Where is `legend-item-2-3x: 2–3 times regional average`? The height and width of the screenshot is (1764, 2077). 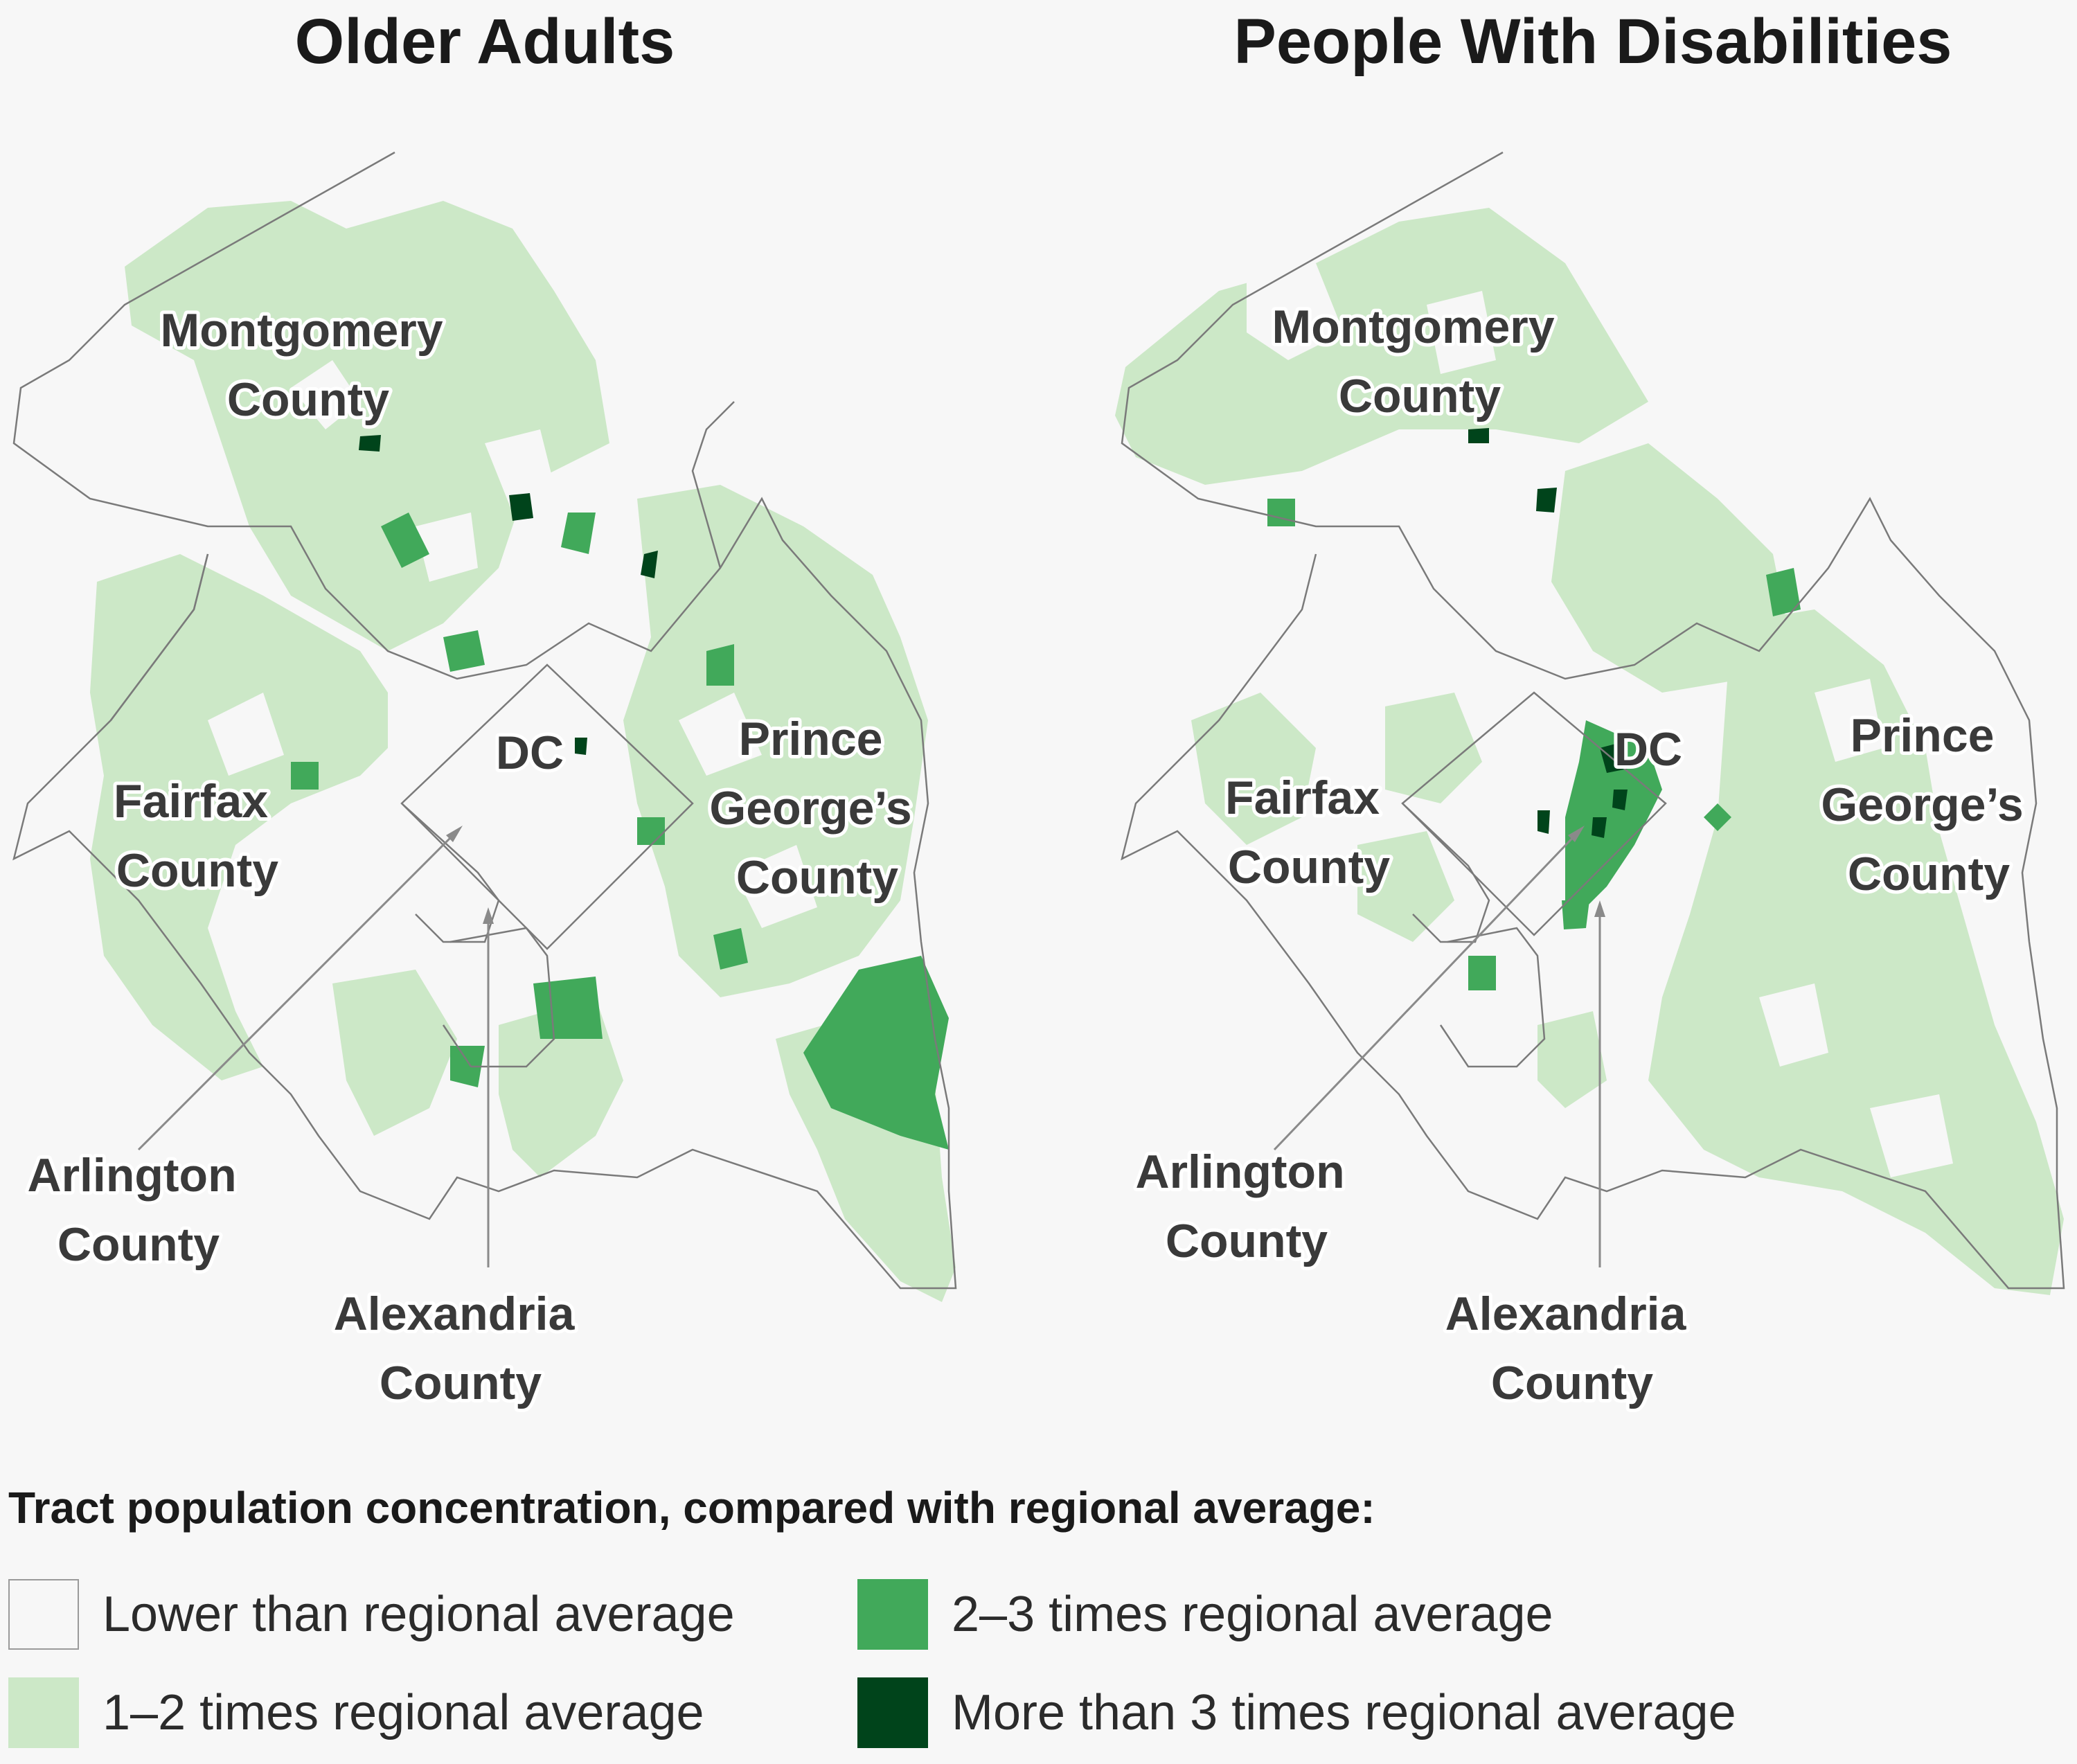 legend-item-2-3x: 2–3 times regional average is located at coordinates (1205, 1614).